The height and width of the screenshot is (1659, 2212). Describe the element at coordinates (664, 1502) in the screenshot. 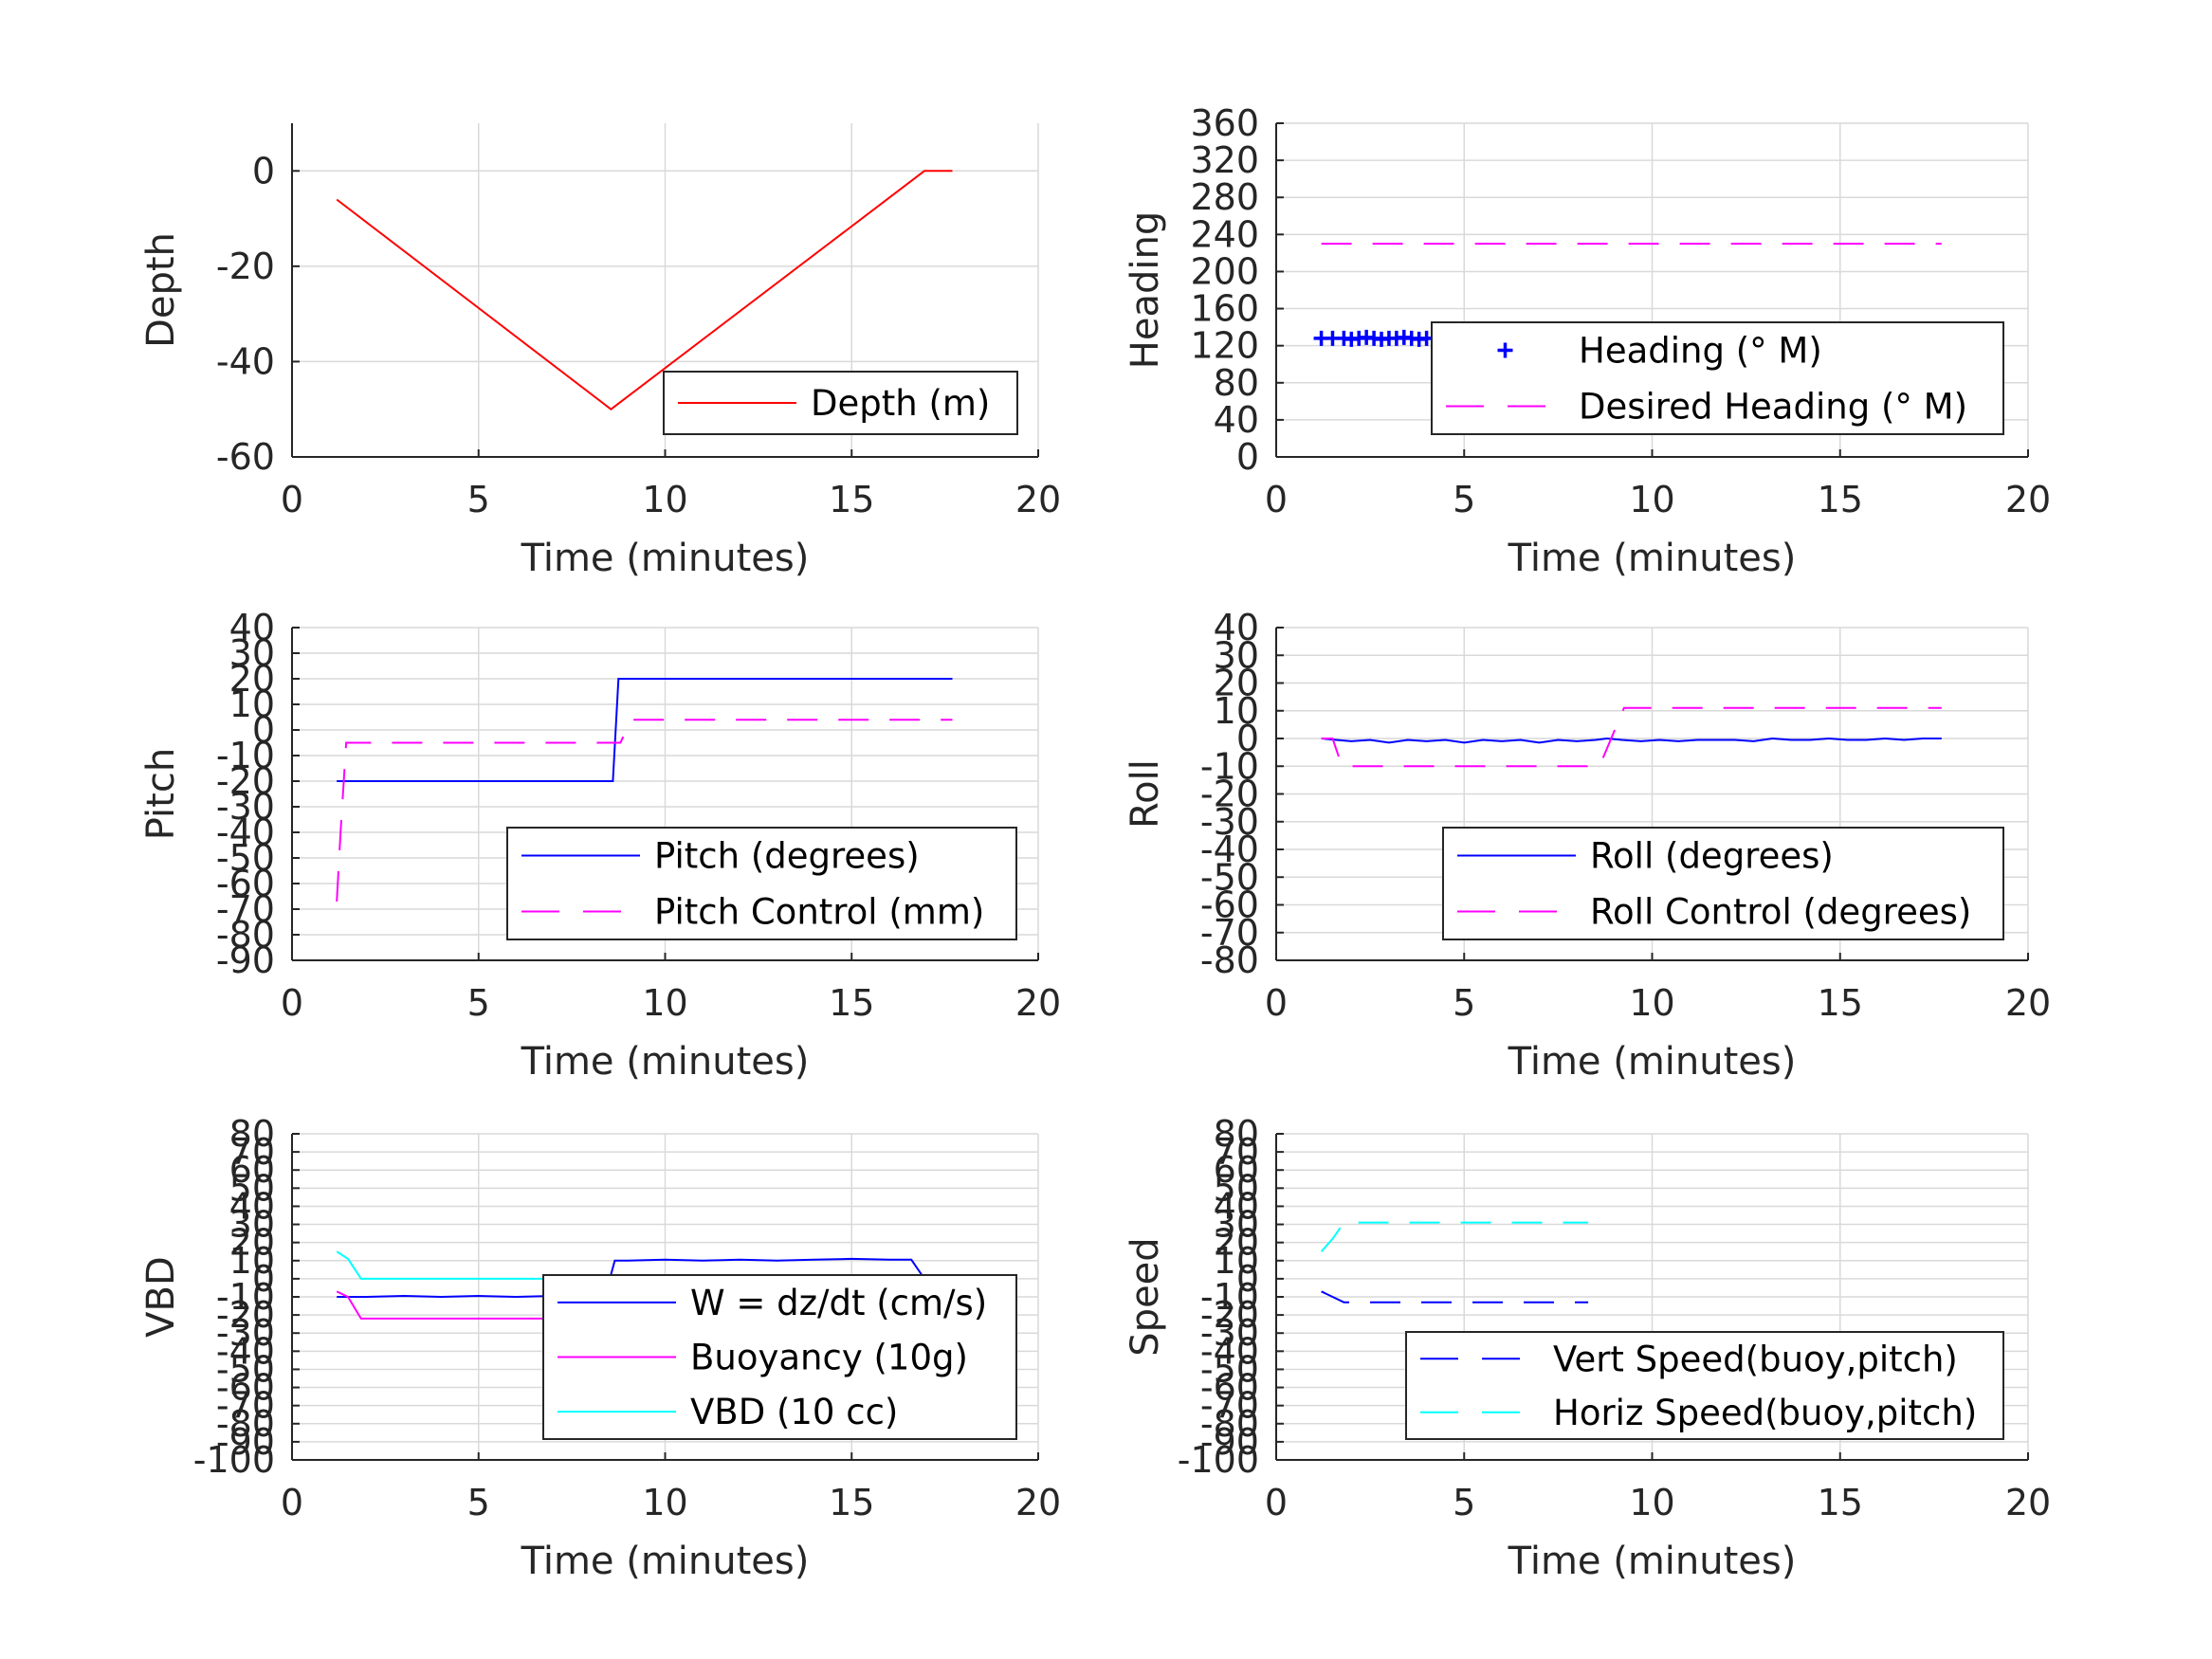

I see `vbd-x-tick-label: 10` at that location.